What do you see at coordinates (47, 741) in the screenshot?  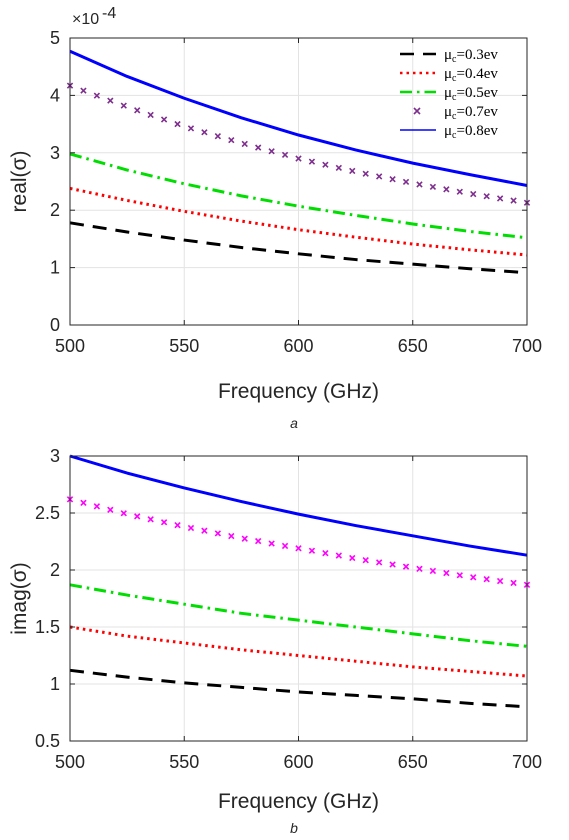 I see `y-tick-label: 0.5` at bounding box center [47, 741].